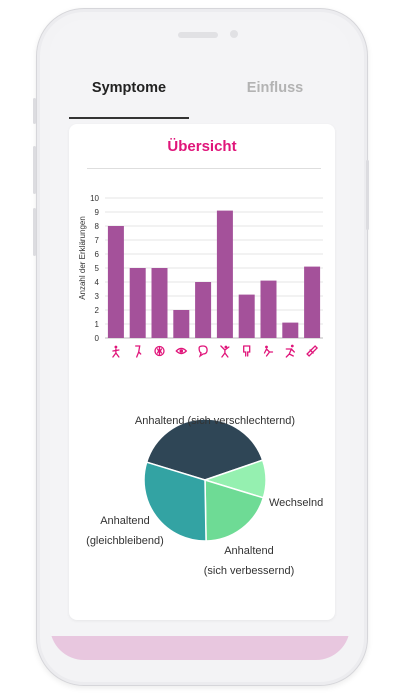 This screenshot has height=700, width=400. I want to click on running-person-icon, so click(290, 351).